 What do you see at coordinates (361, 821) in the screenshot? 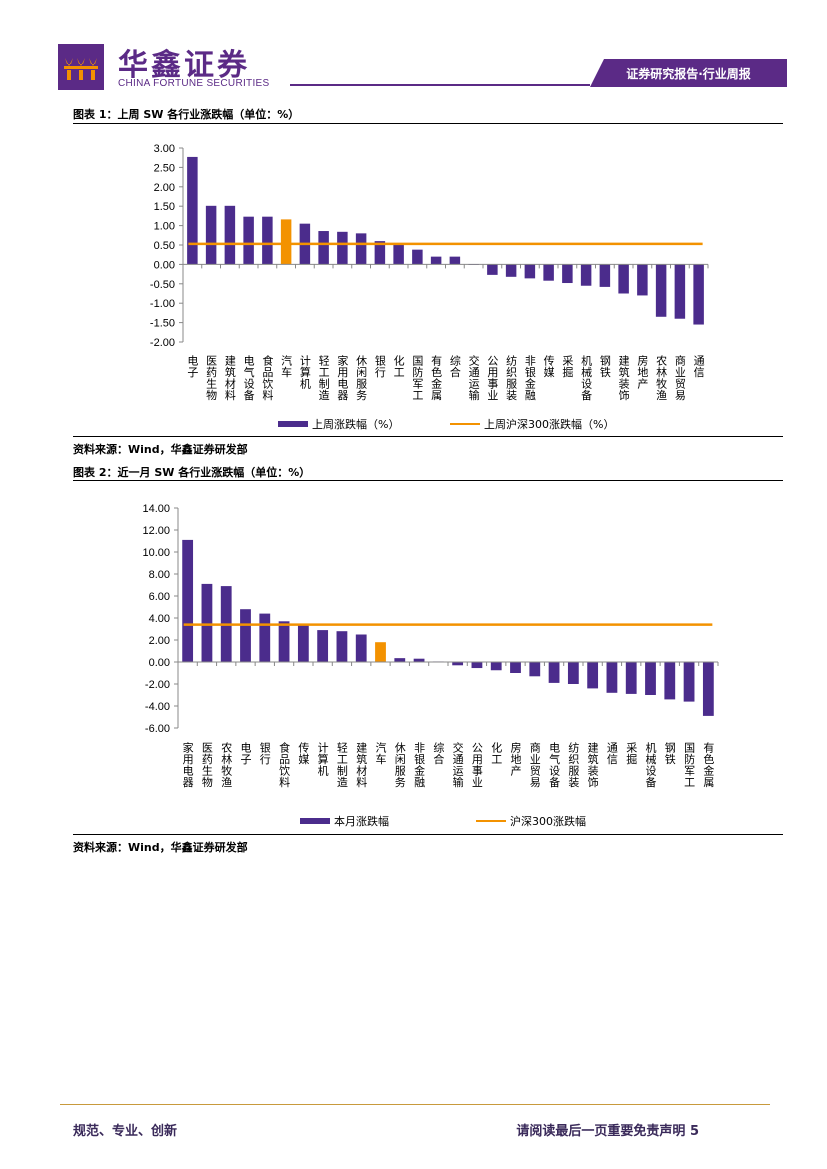
I see `legend-bar-label: 本月涨跌幅` at bounding box center [361, 821].